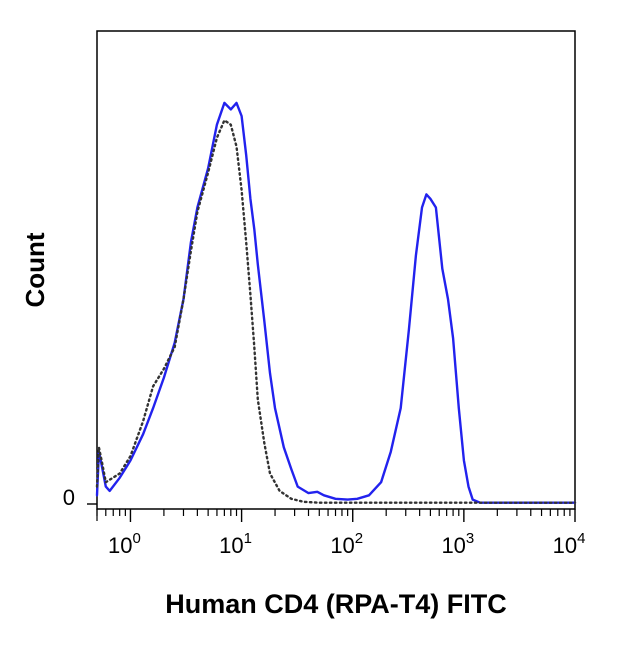 The height and width of the screenshot is (668, 635). Describe the element at coordinates (457, 544) in the screenshot. I see `x-tick-label: 10³` at that location.